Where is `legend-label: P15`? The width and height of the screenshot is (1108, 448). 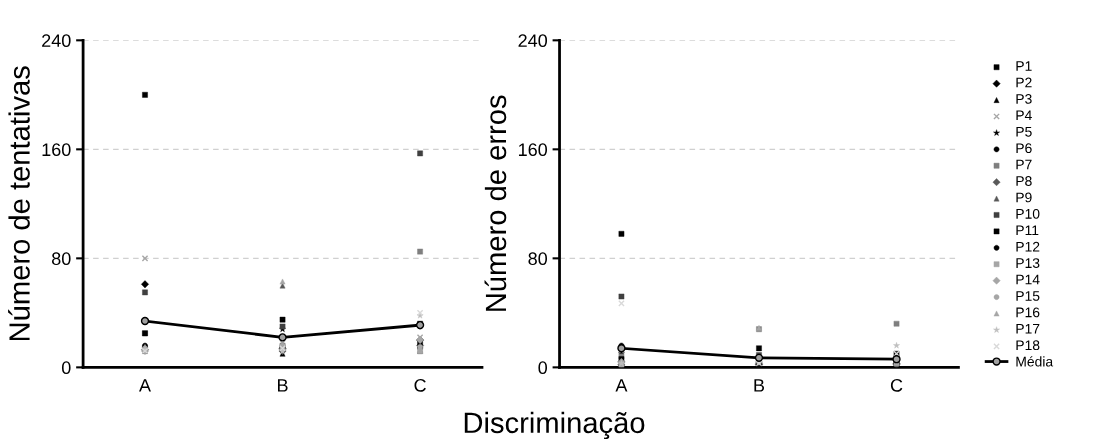 legend-label: P15 is located at coordinates (1028, 296).